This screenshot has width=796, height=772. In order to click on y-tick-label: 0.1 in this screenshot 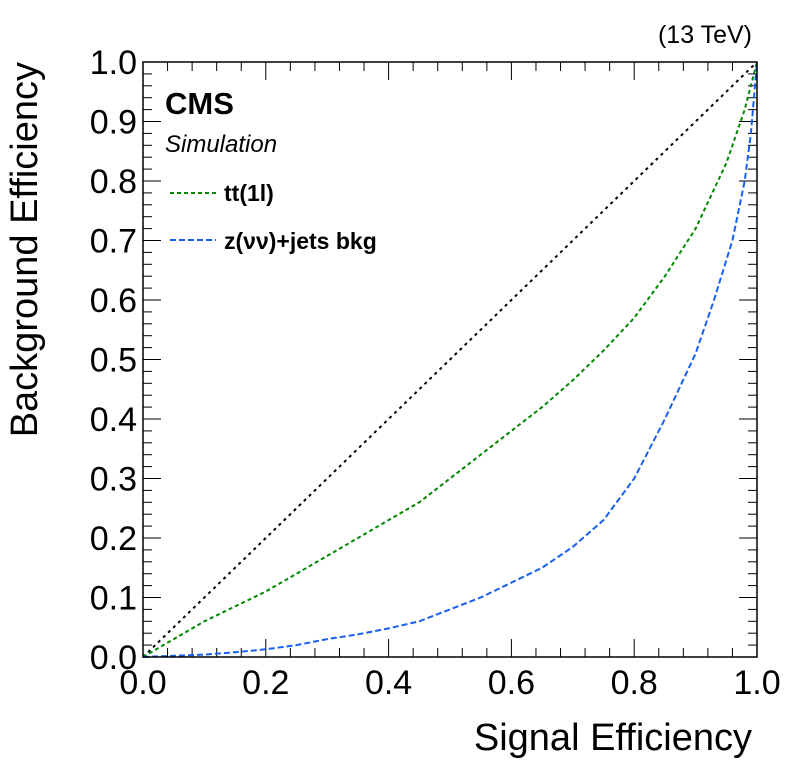, I will do `click(113, 599)`.